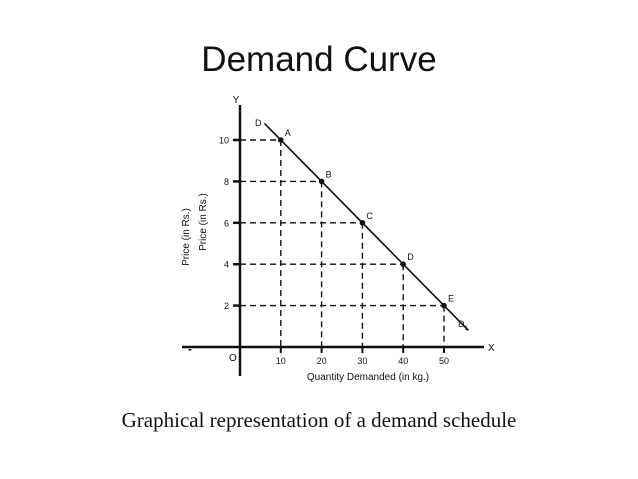 Image resolution: width=638 pixels, height=479 pixels. I want to click on x-tick-label: 50, so click(444, 361).